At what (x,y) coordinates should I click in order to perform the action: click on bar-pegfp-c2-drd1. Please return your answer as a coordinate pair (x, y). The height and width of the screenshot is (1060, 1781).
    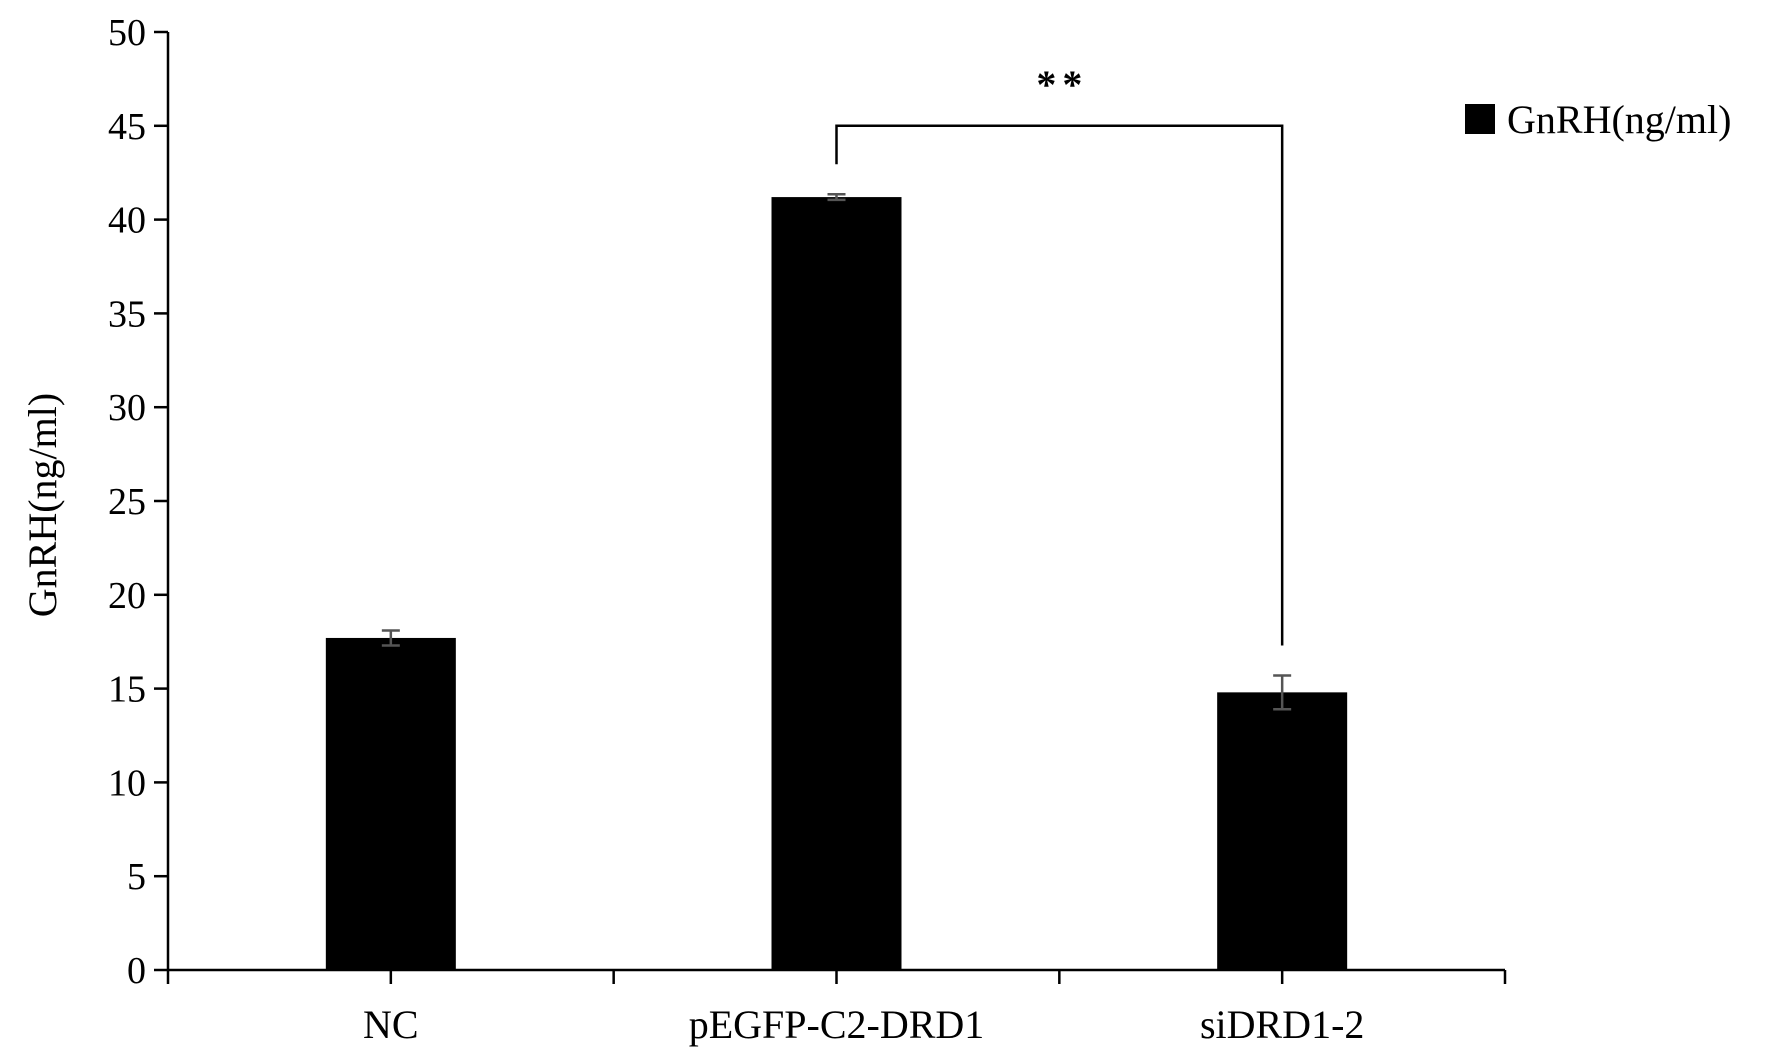
    Looking at the image, I should click on (836, 583).